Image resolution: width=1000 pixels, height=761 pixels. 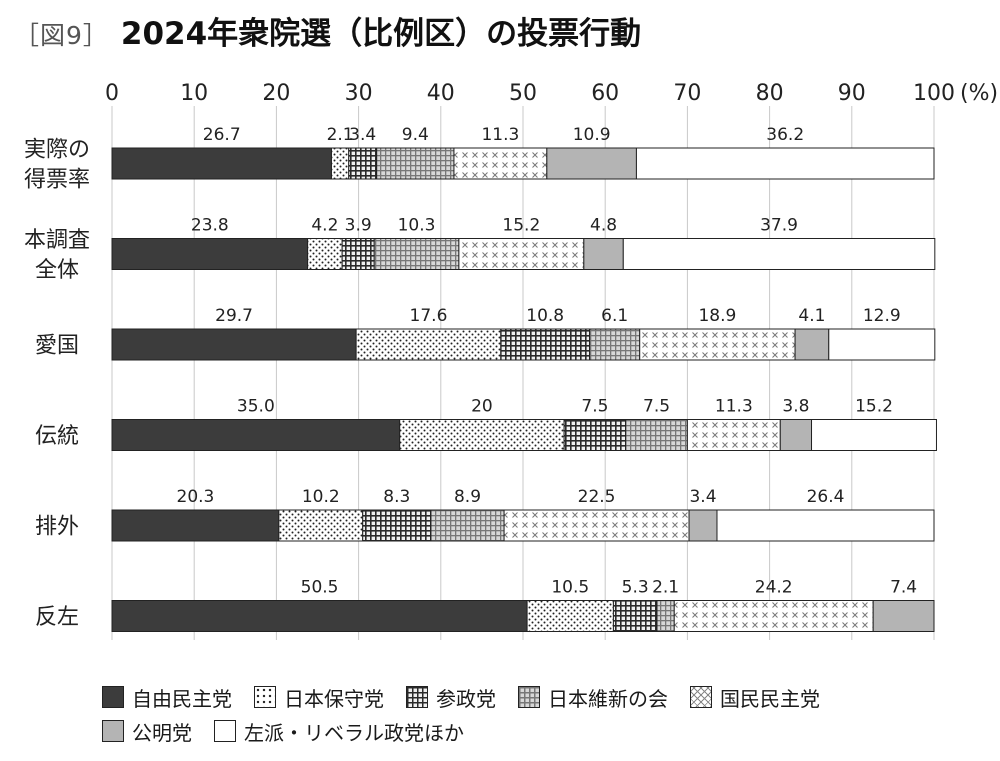 What do you see at coordinates (545, 316) in the screenshot?
I see `data-label: 10.8` at bounding box center [545, 316].